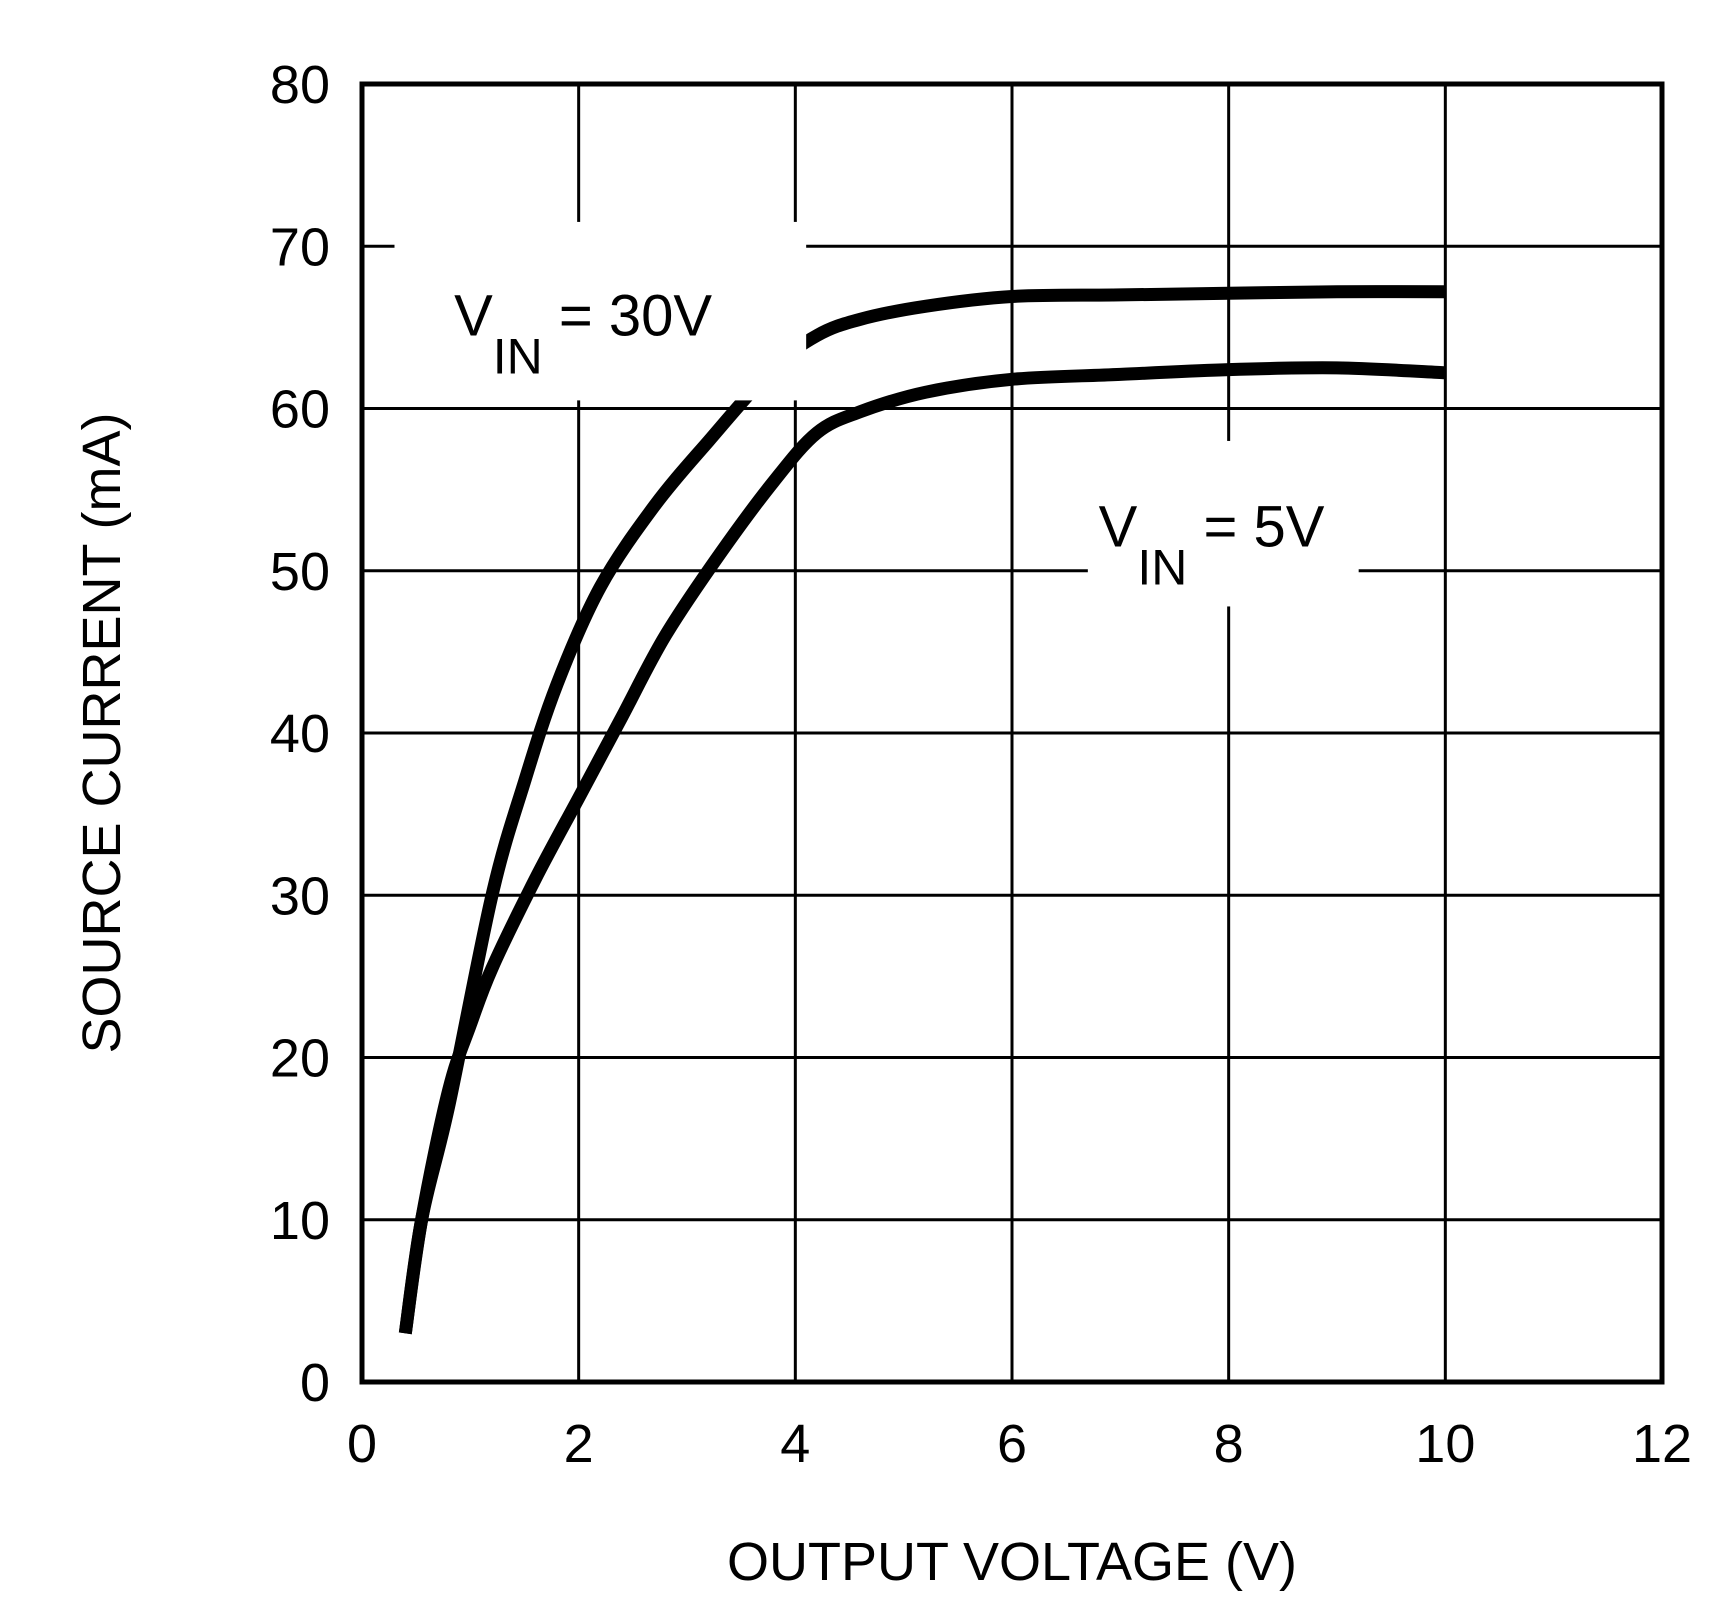 Image resolution: width=1728 pixels, height=1606 pixels. Describe the element at coordinates (1012, 1562) in the screenshot. I see `x-axis-title: OUTPUT VOLTAGE (V)` at that location.